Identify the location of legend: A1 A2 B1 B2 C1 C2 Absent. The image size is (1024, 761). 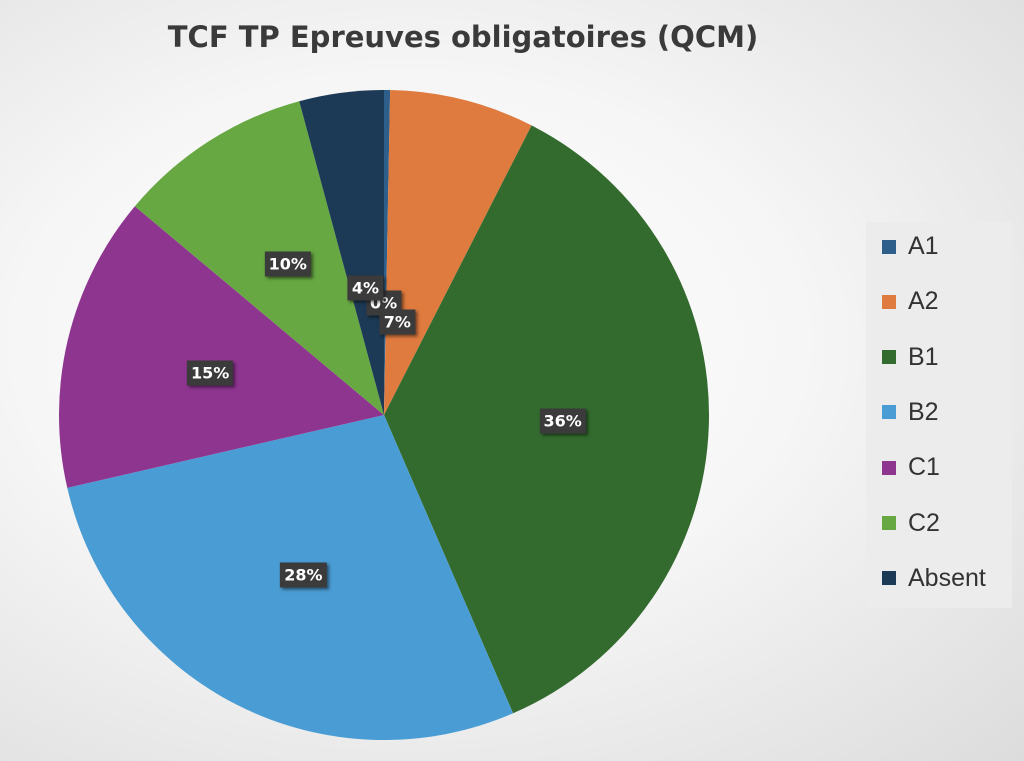
(939, 415).